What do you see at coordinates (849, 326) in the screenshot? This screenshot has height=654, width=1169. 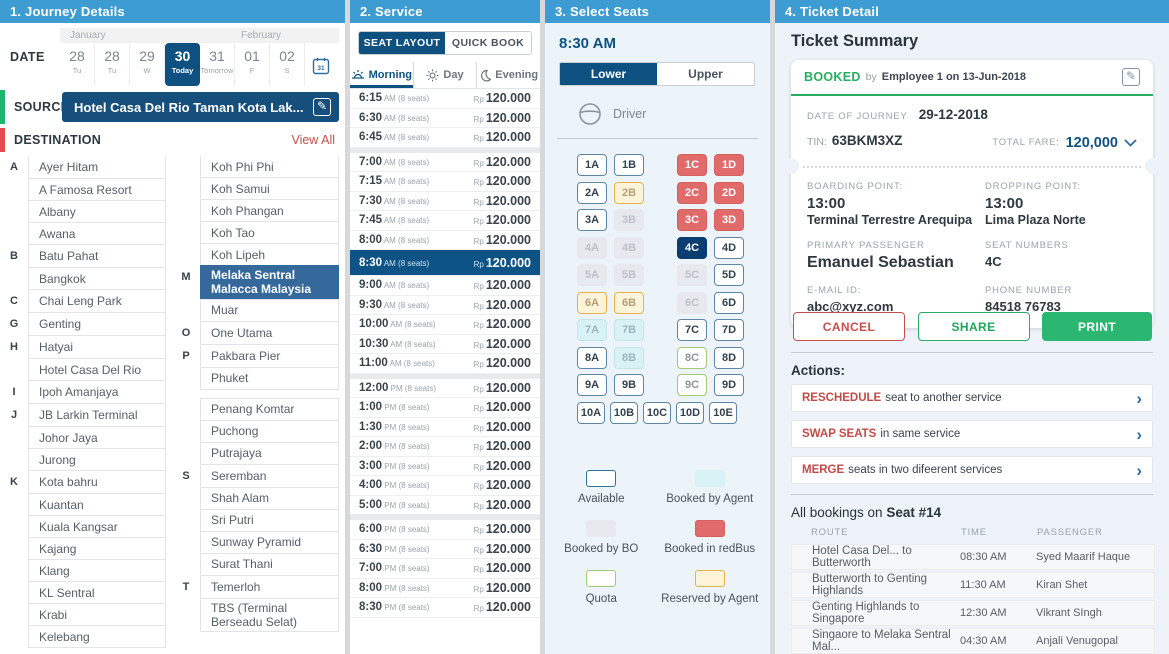 I see `cancel-button: CANCEL` at bounding box center [849, 326].